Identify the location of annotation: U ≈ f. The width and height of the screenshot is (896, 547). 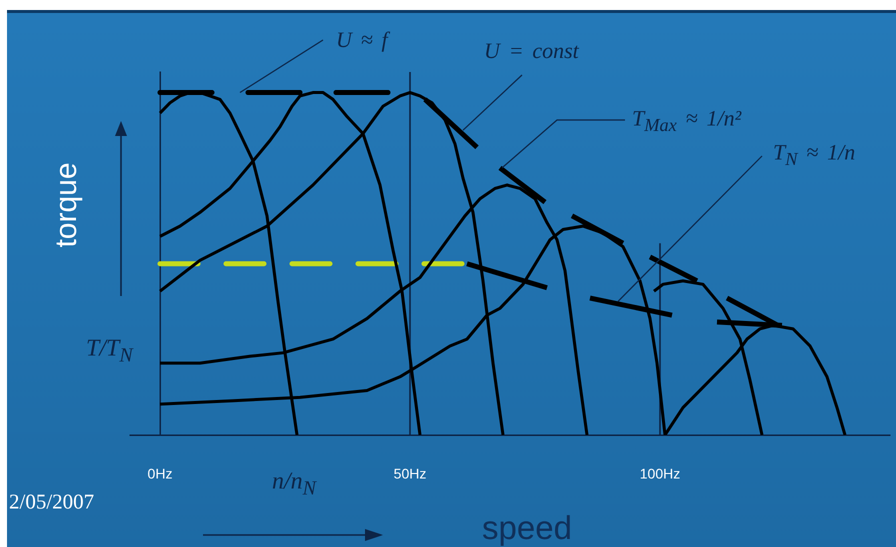
(362, 39).